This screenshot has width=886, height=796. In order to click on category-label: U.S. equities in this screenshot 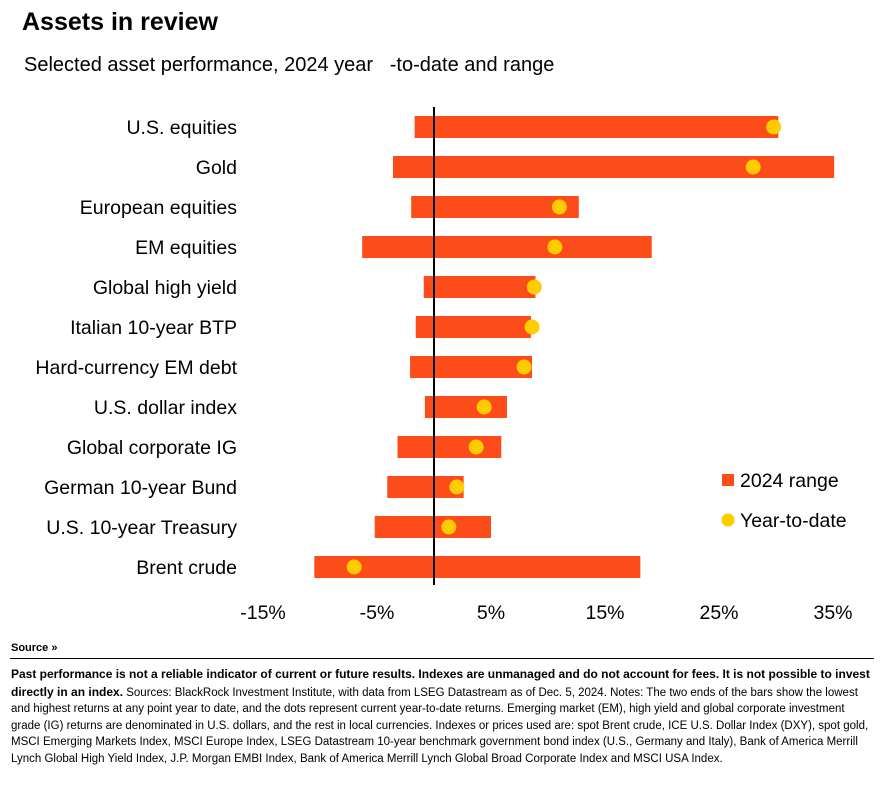, I will do `click(181, 128)`.